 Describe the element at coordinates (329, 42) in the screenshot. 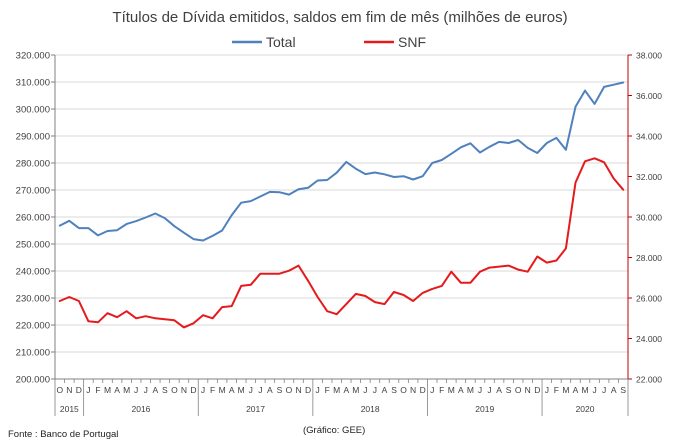

I see `legend: Total SNF` at that location.